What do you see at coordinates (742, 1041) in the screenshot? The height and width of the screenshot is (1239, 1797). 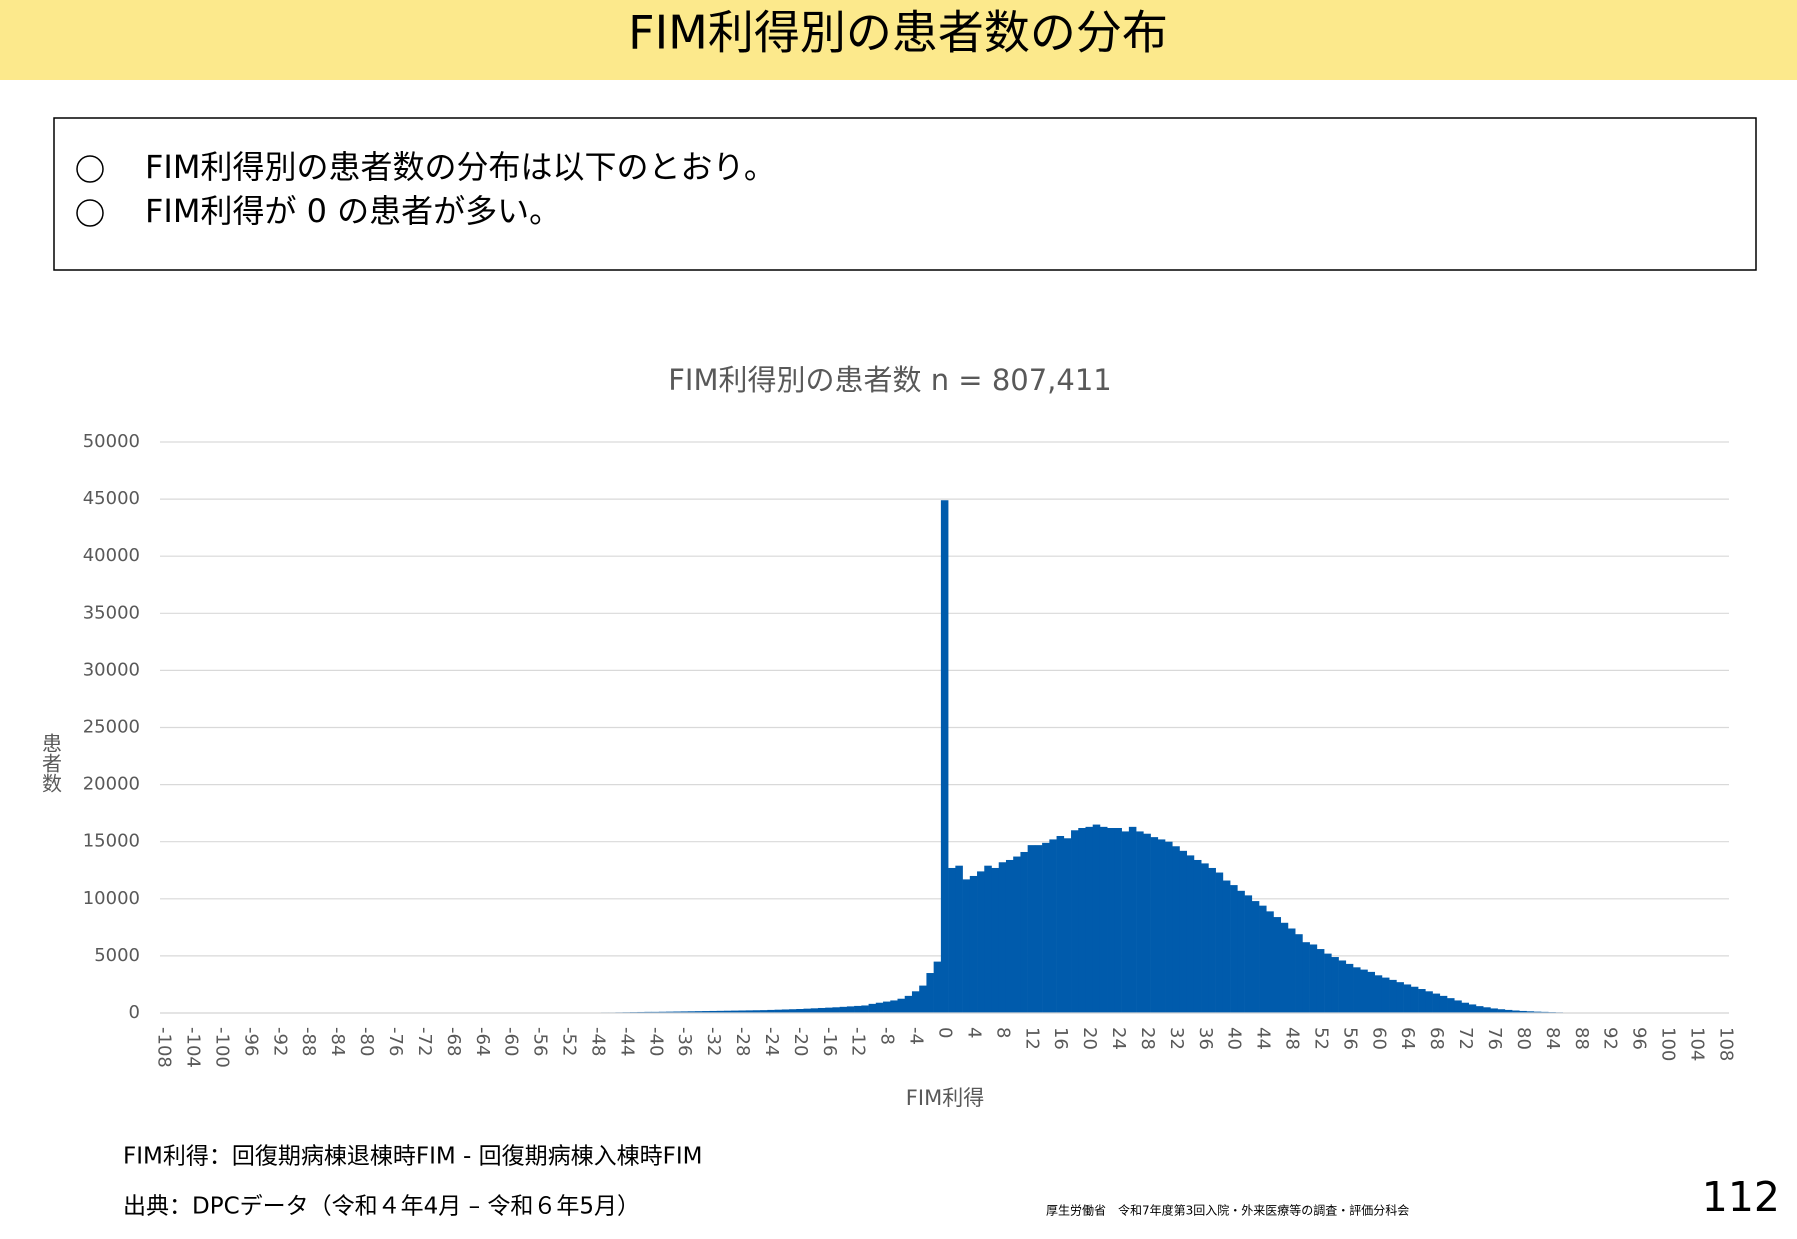 I see `x-tick-label: -28` at bounding box center [742, 1041].